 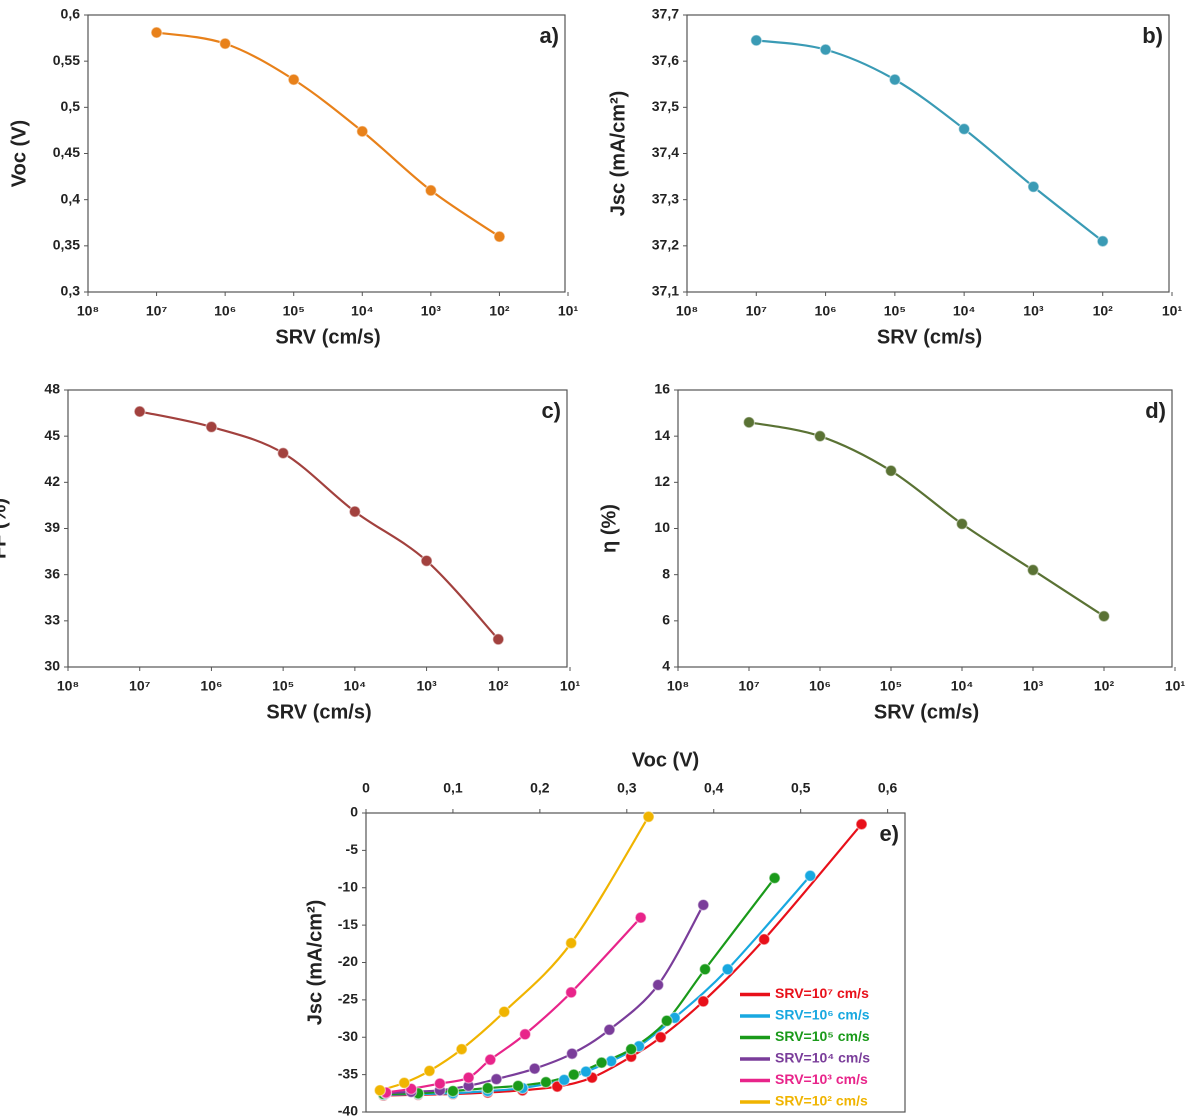 I want to click on y-tick-label: 37,2, so click(x=665, y=245).